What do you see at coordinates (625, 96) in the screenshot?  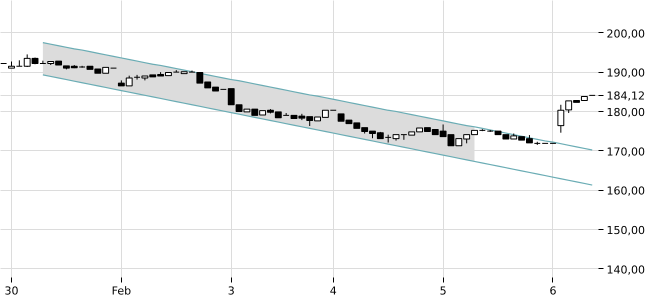 I see `y-tick-label: 184,12` at bounding box center [625, 96].